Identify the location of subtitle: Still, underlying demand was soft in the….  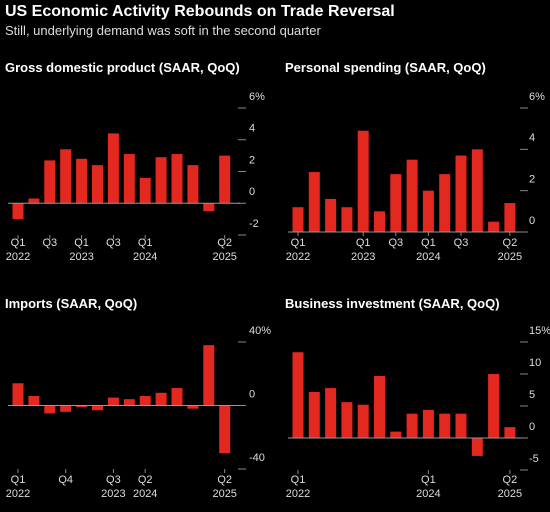
(163, 30).